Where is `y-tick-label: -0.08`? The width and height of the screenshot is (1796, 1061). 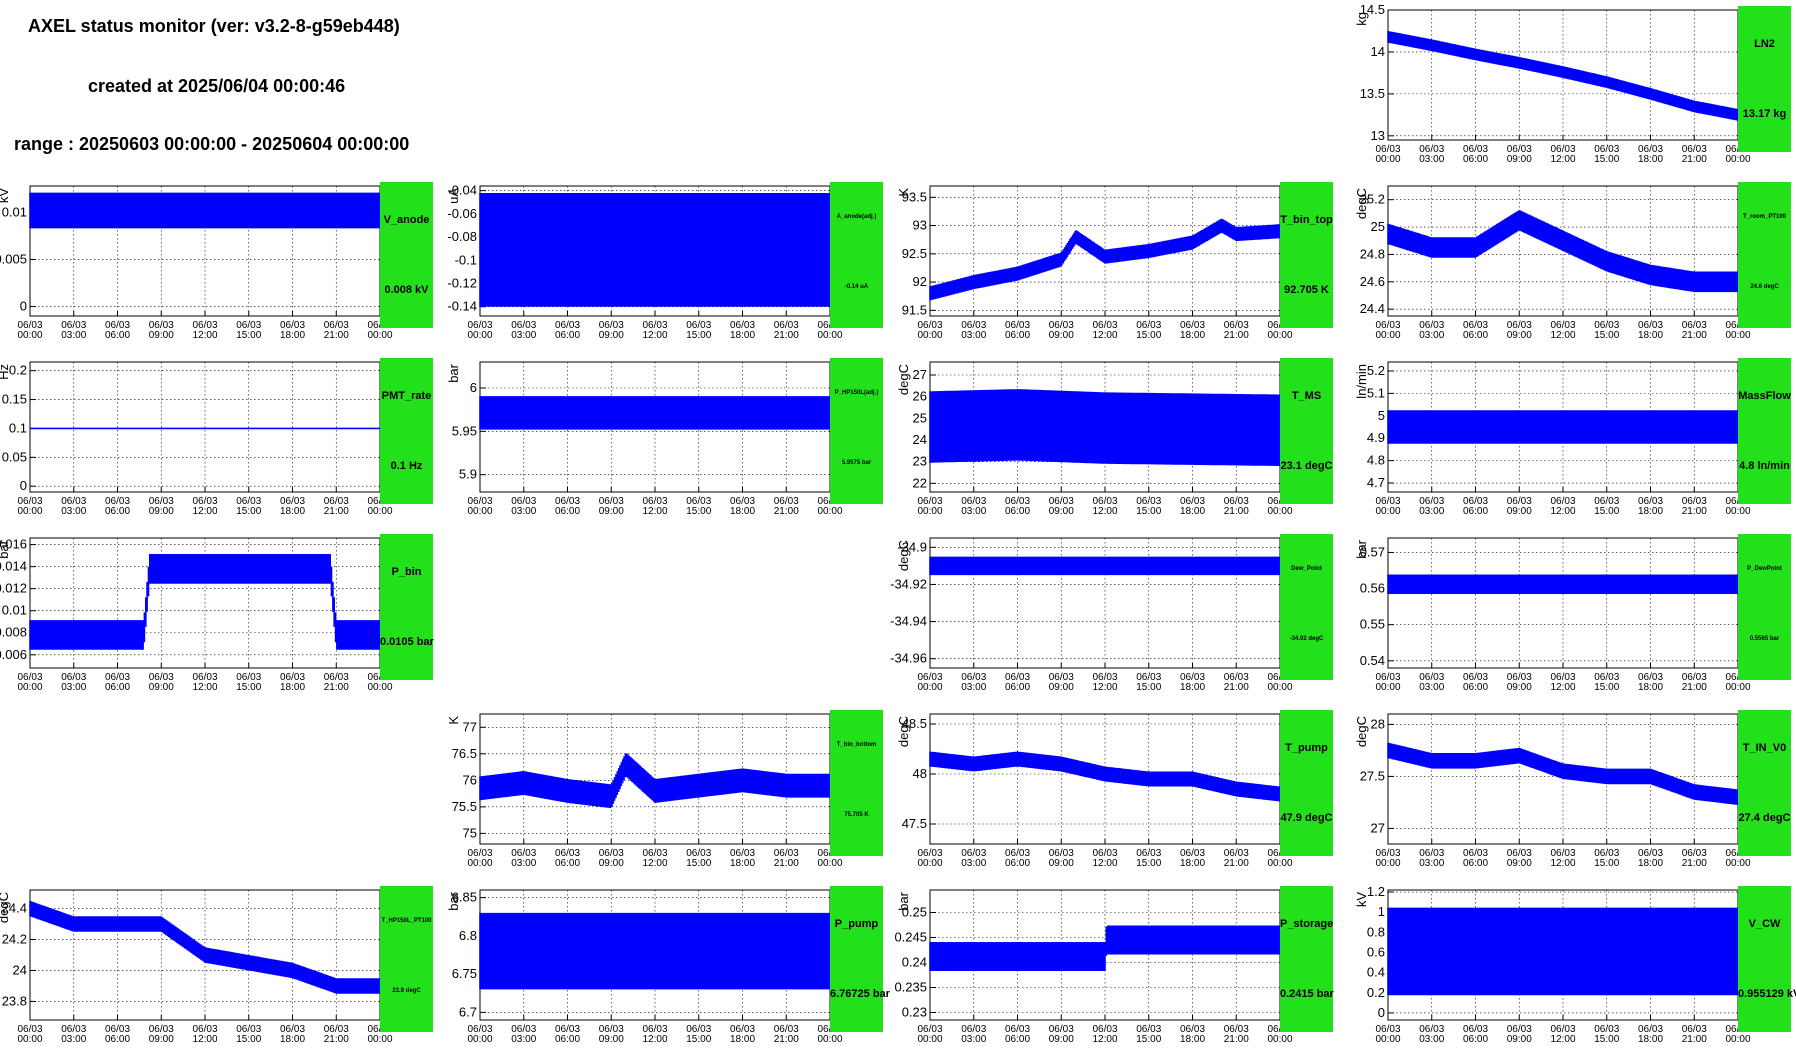
y-tick-label: -0.08 is located at coordinates (462, 236).